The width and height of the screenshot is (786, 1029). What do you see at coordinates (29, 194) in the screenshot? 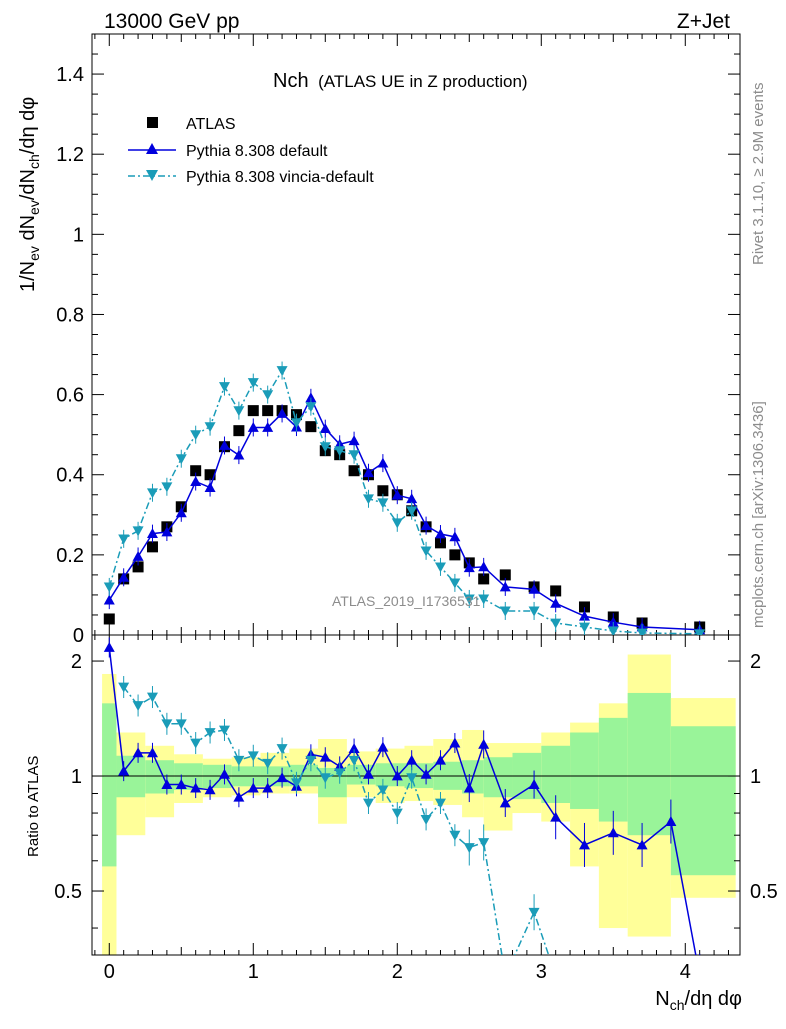
I see `y-axis-label: 1/Nev dNev/dNch/dη dφ` at bounding box center [29, 194].